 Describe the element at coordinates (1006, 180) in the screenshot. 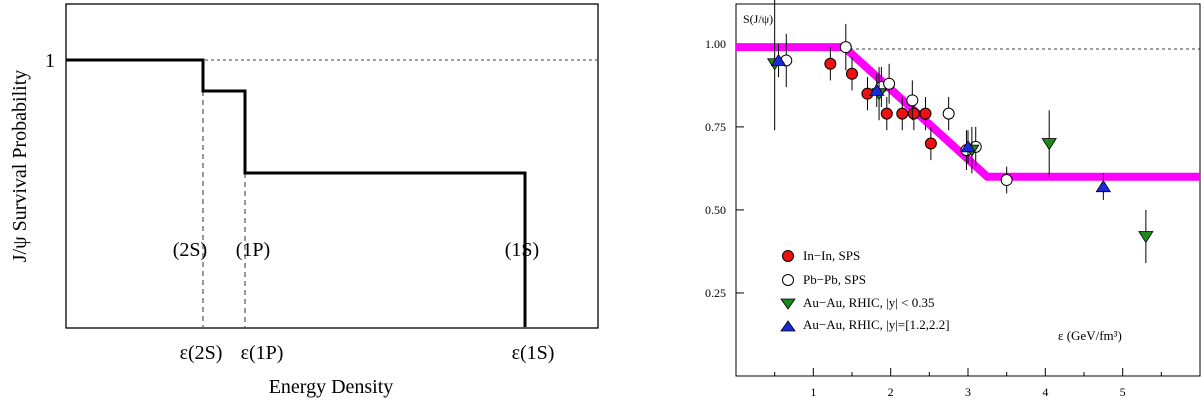

I see `data-point-s1-p8` at that location.